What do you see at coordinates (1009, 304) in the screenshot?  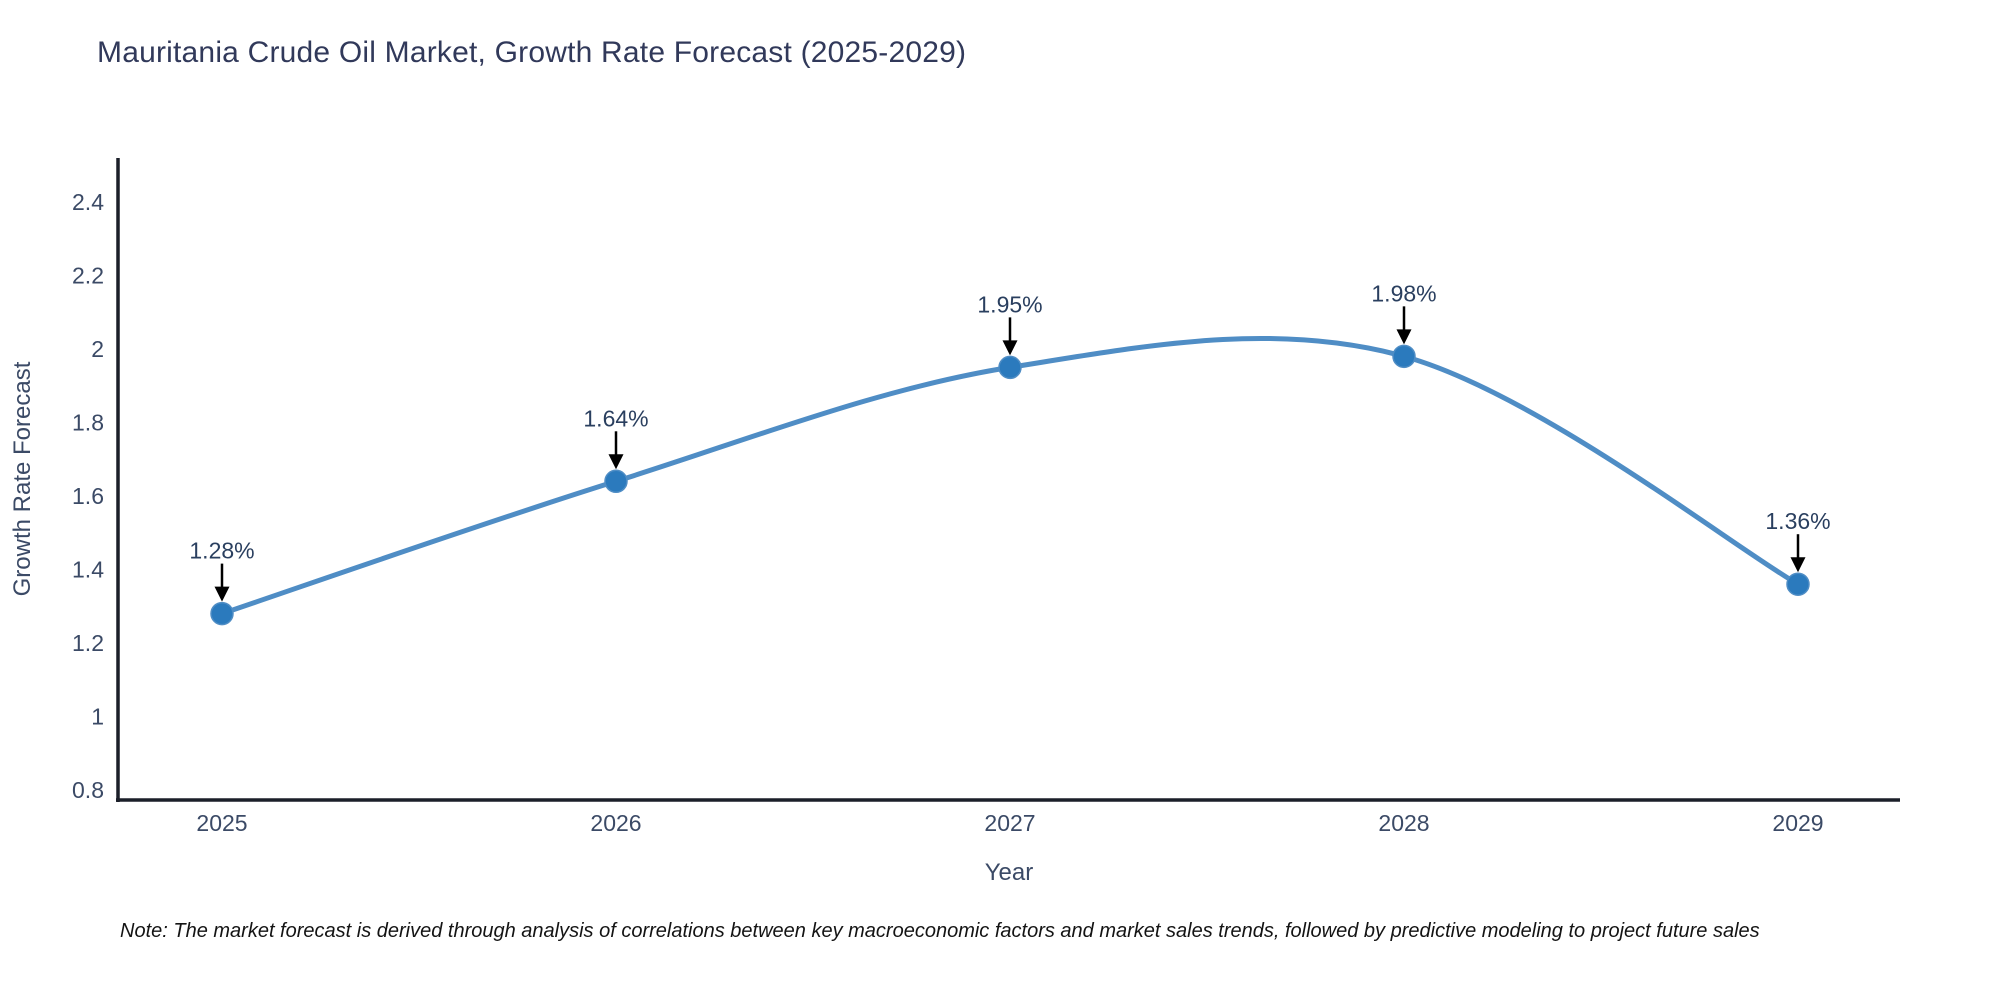 I see `annotation-value-label: 1.95%` at bounding box center [1009, 304].